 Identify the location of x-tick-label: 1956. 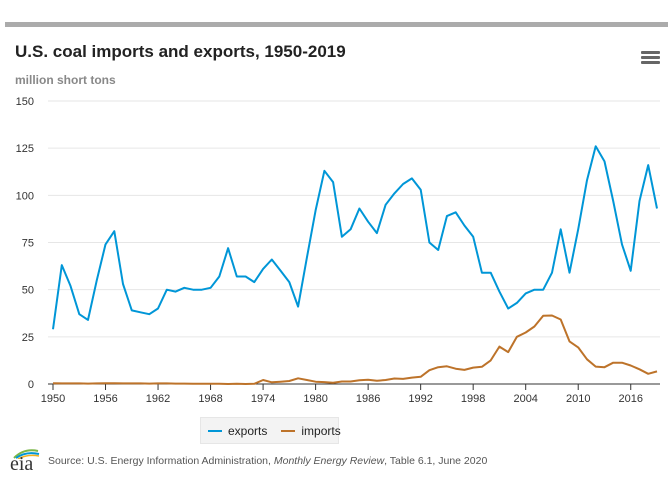
(105, 399).